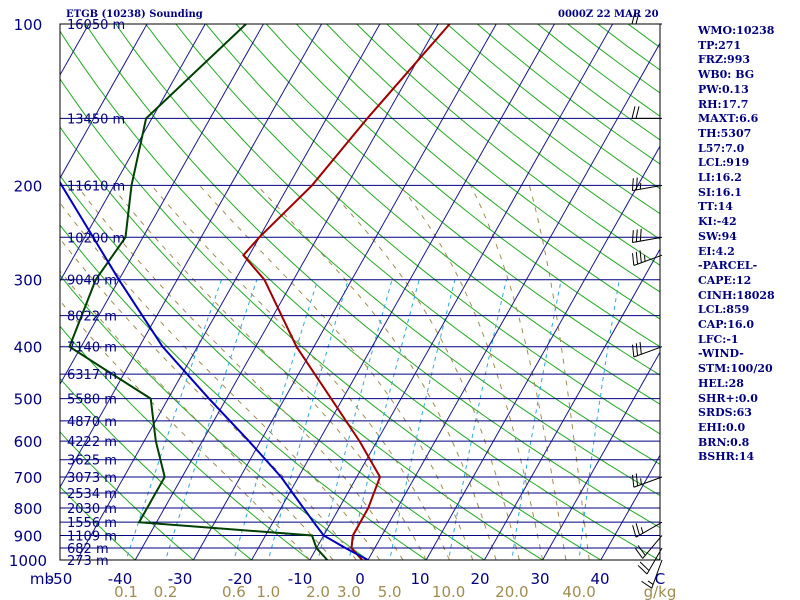  Describe the element at coordinates (28, 536) in the screenshot. I see `y-tick-label: 900` at that location.